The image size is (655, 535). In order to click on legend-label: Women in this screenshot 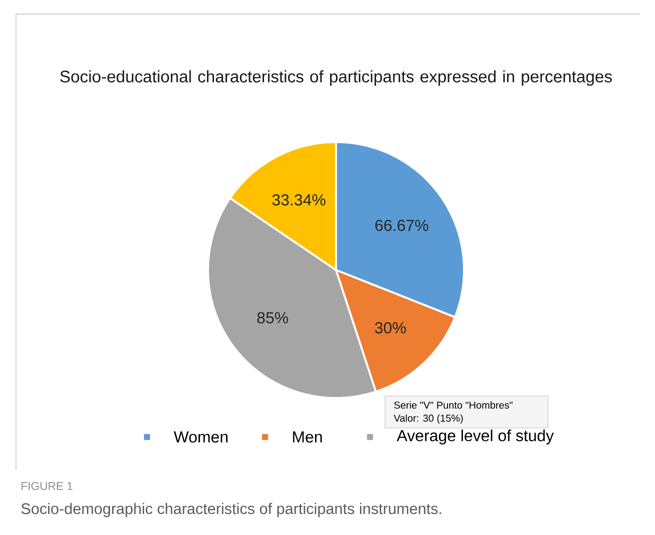, I will do `click(201, 437)`.